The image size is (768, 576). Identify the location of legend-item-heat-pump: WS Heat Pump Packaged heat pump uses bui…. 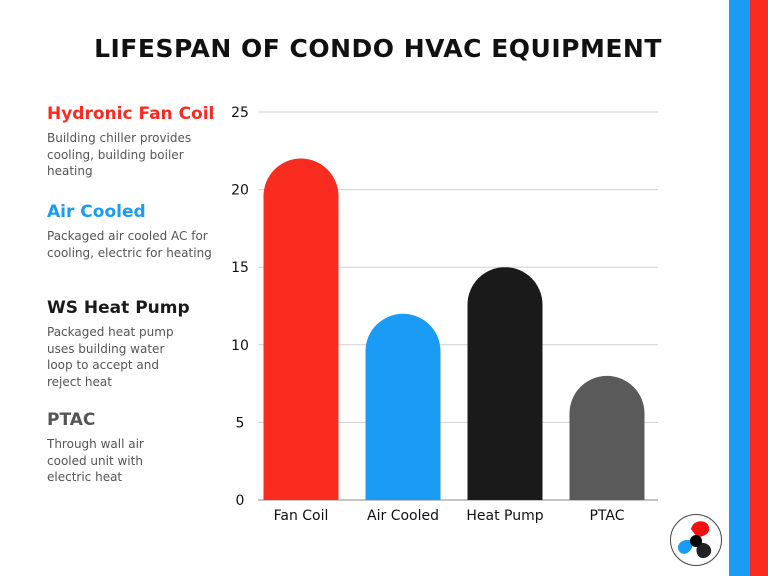
(118, 344).